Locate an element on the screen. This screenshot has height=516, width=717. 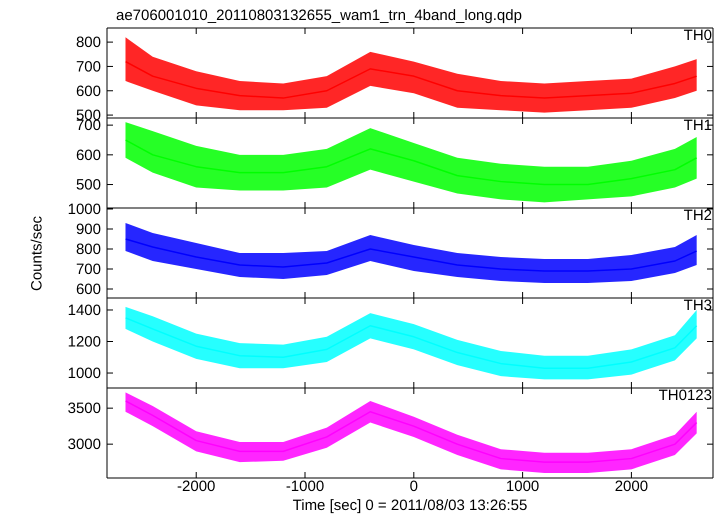
y-axis-title: Counts/sec is located at coordinates (37, 253).